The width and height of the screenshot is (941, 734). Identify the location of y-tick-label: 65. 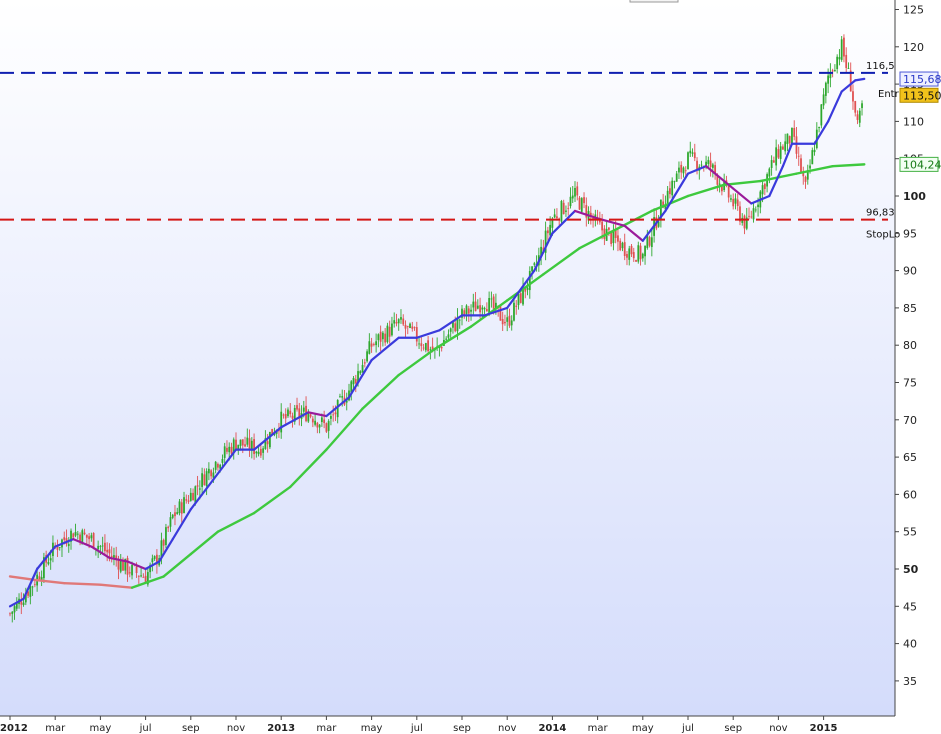
(910, 457).